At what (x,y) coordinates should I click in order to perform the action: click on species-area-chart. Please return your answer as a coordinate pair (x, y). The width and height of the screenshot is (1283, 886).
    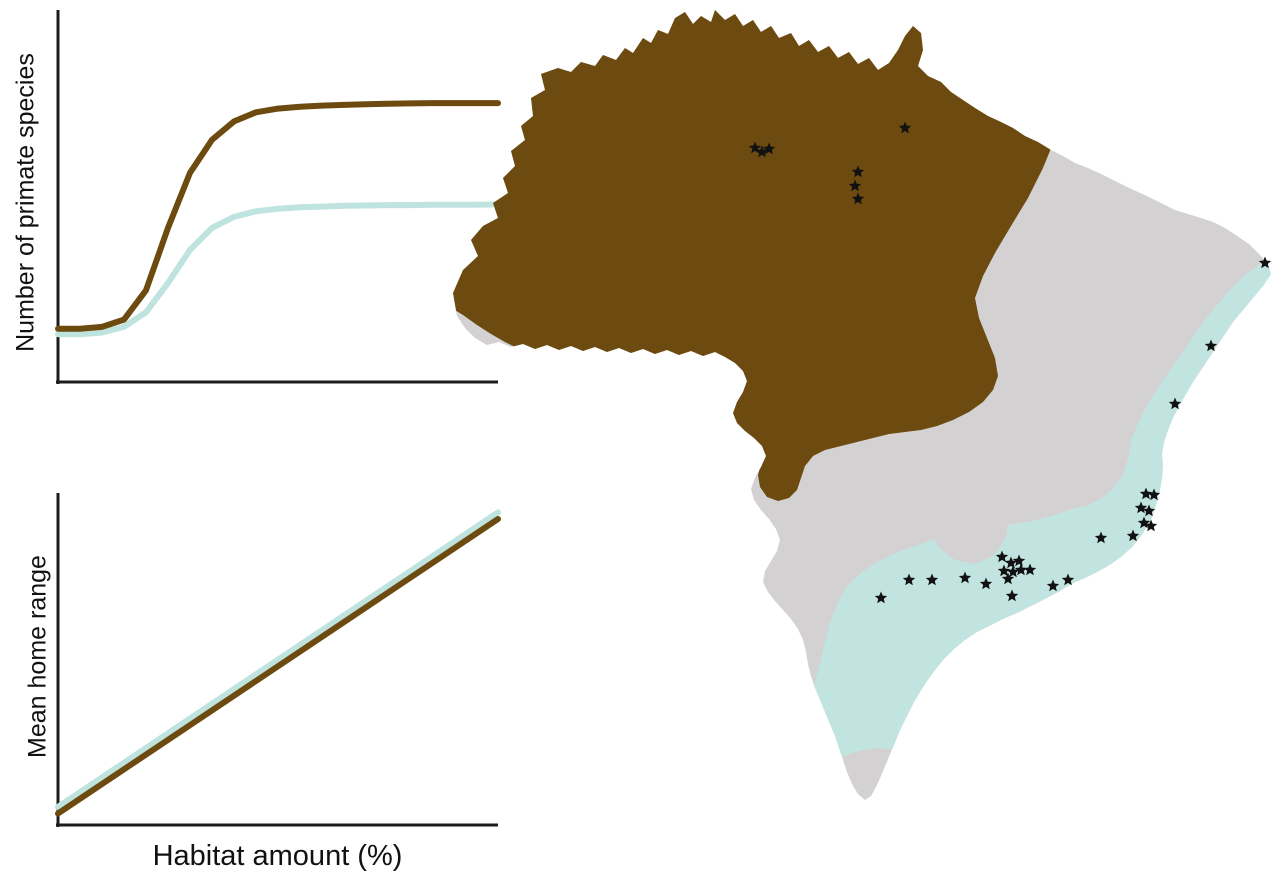
    Looking at the image, I should click on (278, 197).